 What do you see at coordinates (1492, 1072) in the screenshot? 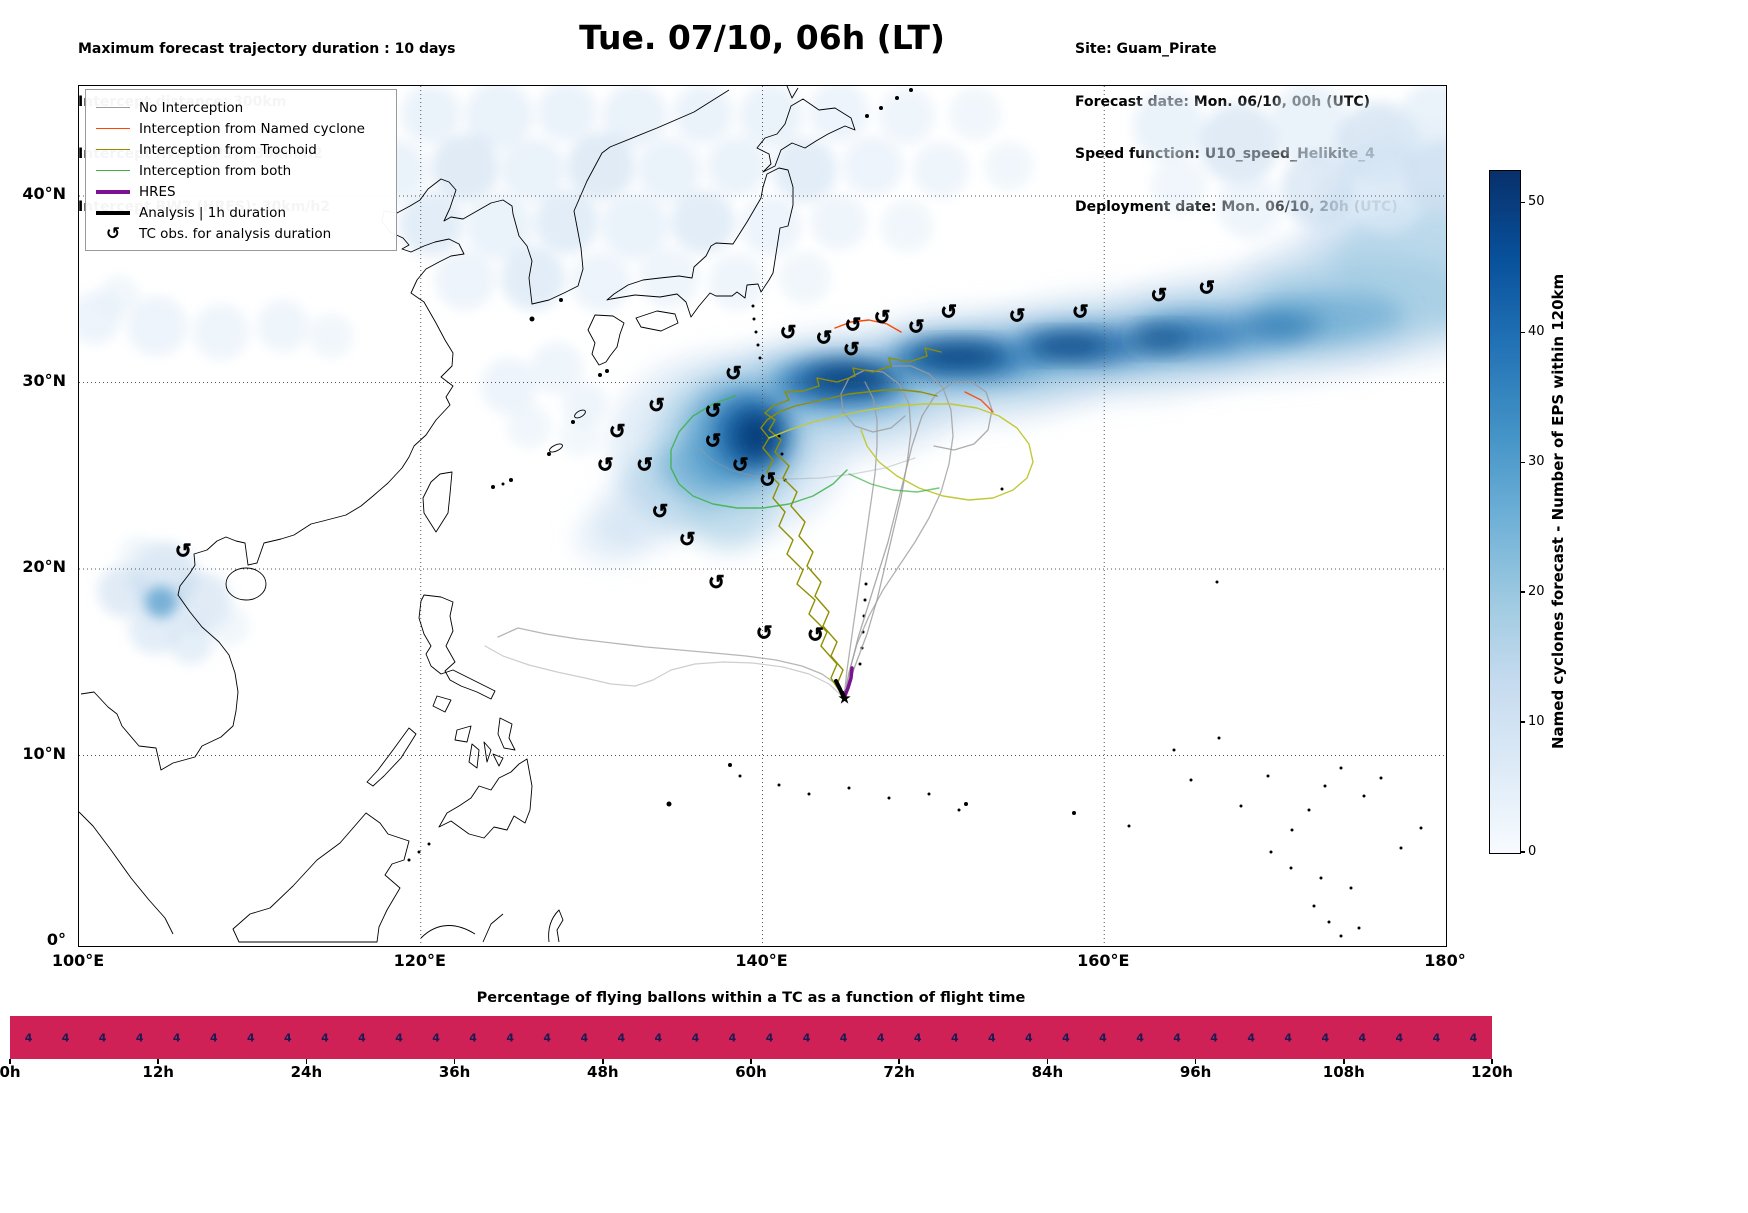
I see `time-axis-label: 120h` at bounding box center [1492, 1072].